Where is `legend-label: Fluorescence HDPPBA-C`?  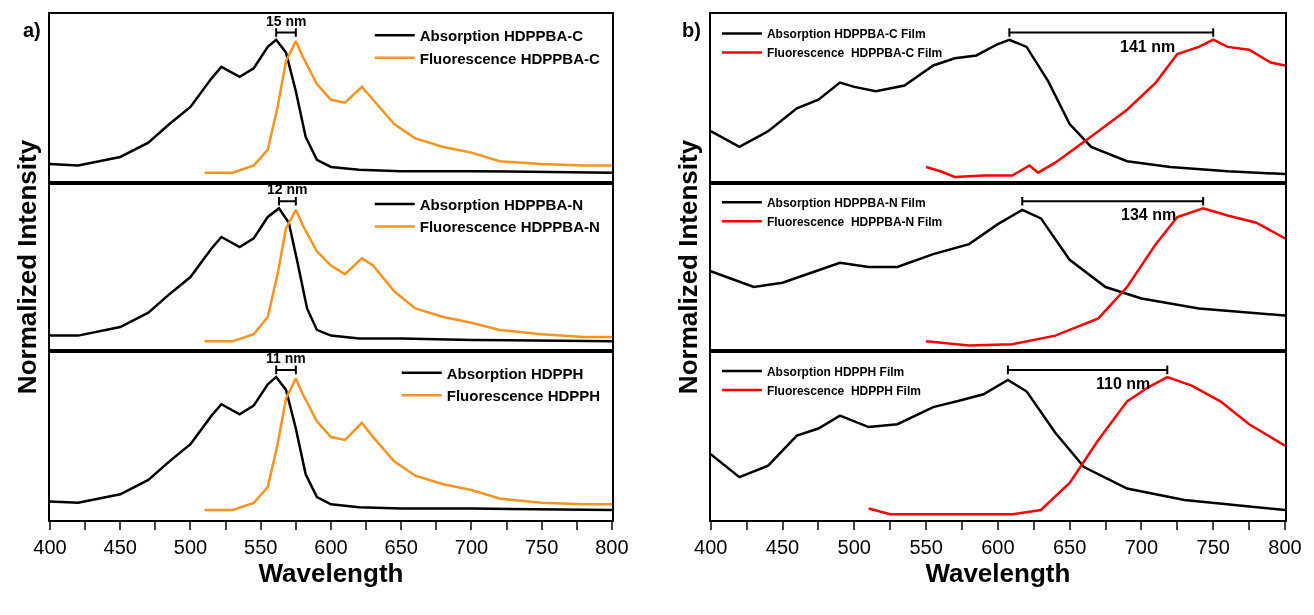
legend-label: Fluorescence HDPPBA-C is located at coordinates (509, 58).